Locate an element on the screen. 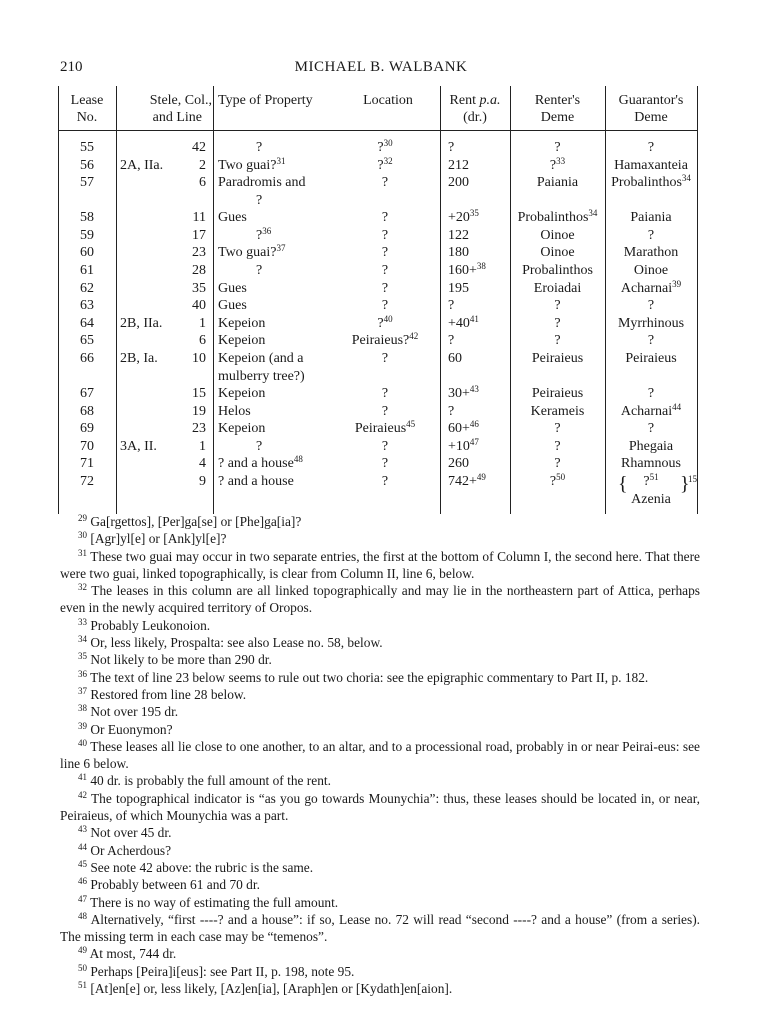  rent-text: 200 is located at coordinates (458, 183).